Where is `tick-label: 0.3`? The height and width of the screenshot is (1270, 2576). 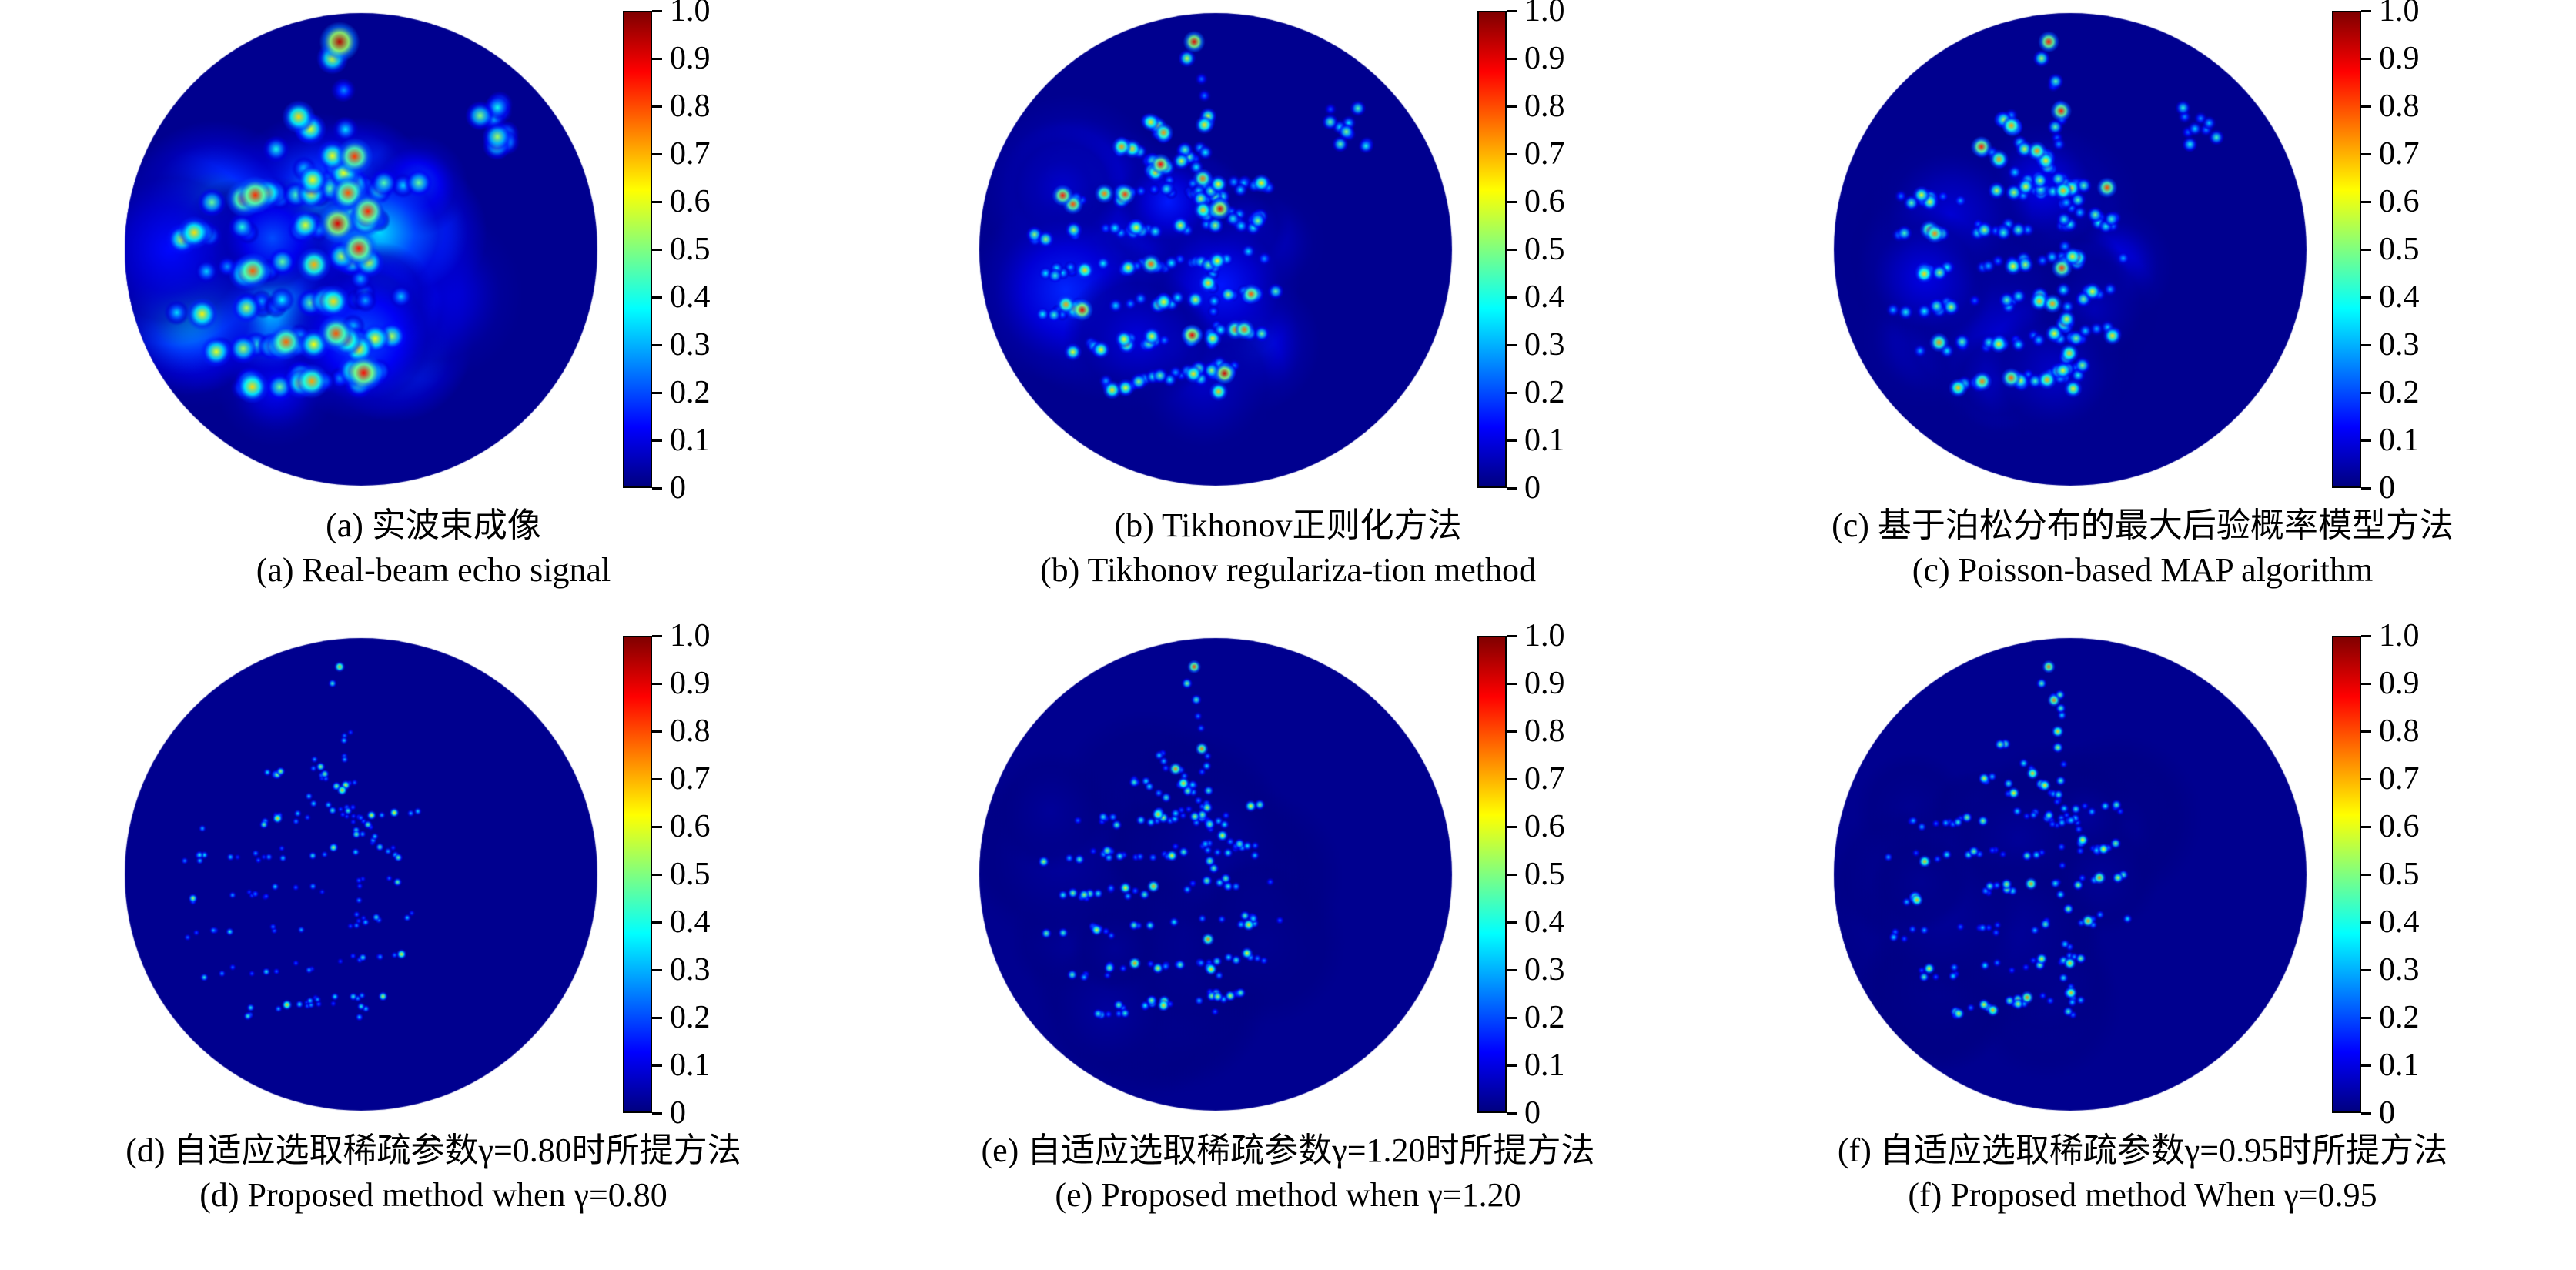
tick-label: 0.3 is located at coordinates (2399, 970).